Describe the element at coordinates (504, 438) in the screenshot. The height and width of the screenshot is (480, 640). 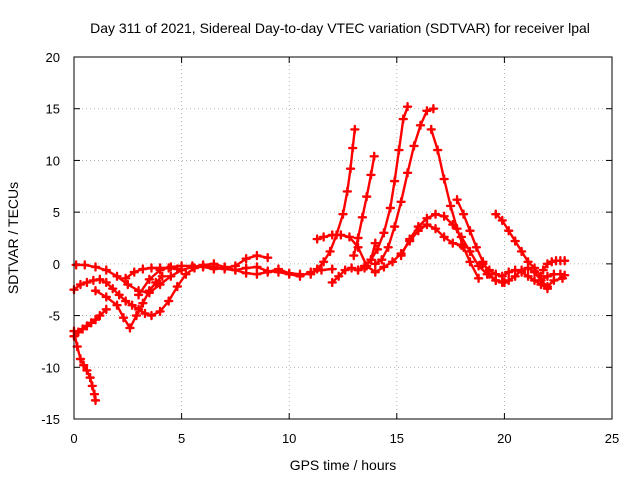
I see `x-tick-label: 20` at that location.